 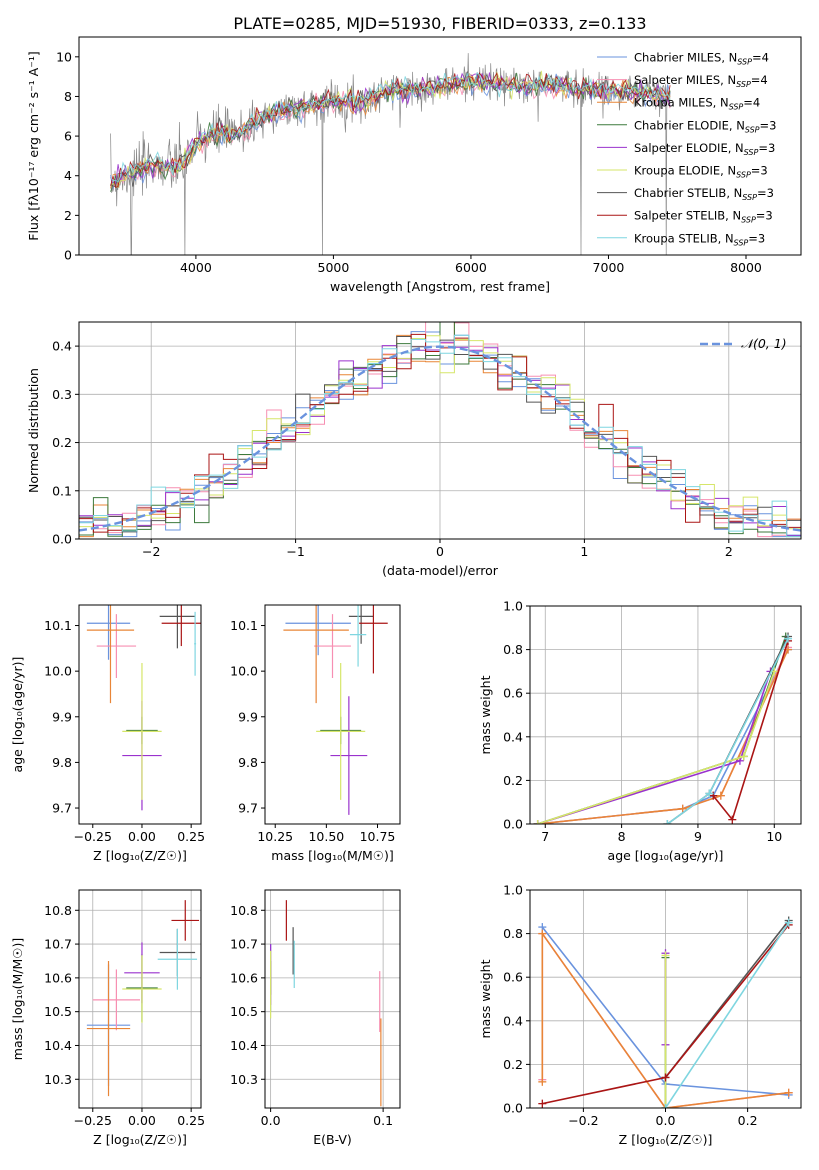 What do you see at coordinates (609, 267) in the screenshot?
I see `x-tick-label: 7000` at bounding box center [609, 267].